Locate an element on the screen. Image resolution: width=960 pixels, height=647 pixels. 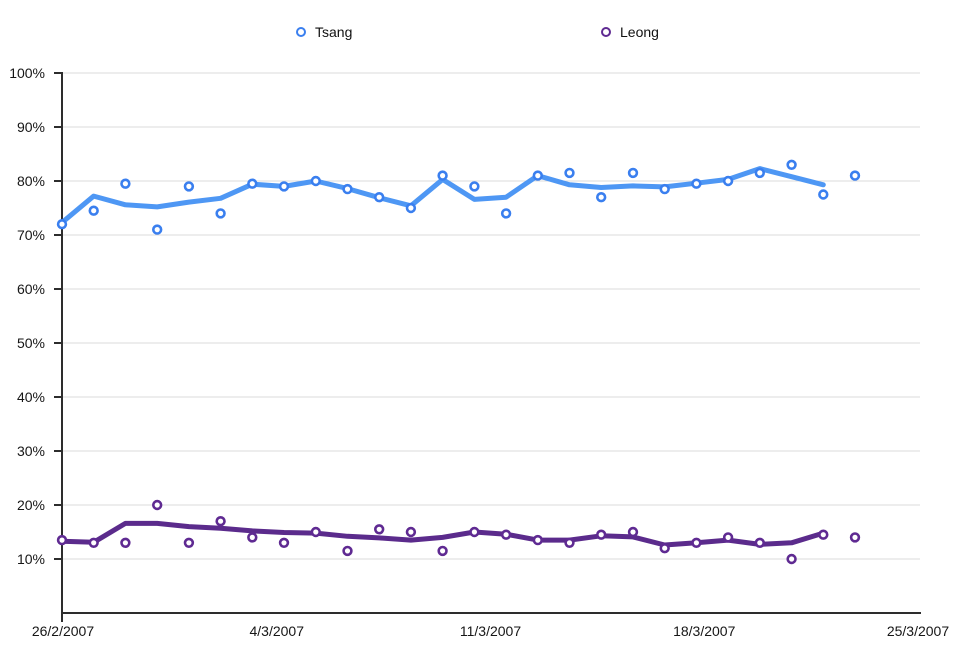
svg-text: 10% is located at coordinates (31, 559).